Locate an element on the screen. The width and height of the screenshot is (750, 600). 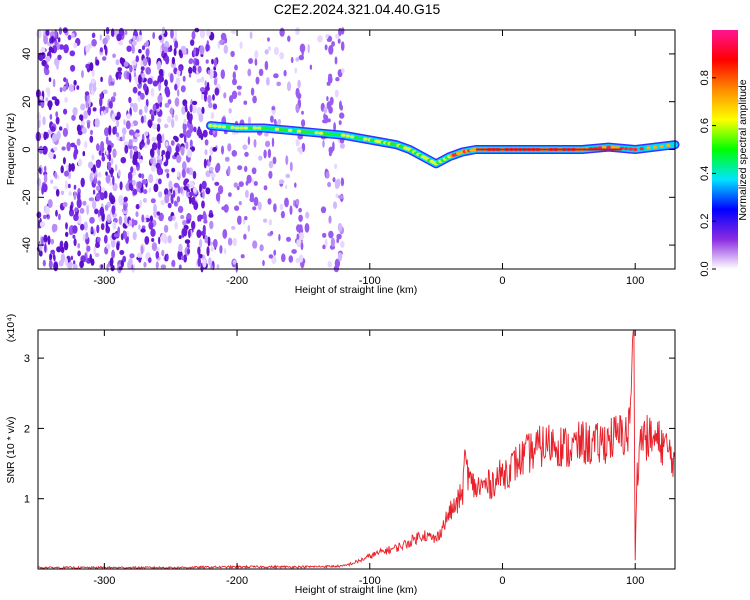
colorbar-gradient is located at coordinates (725, 149).